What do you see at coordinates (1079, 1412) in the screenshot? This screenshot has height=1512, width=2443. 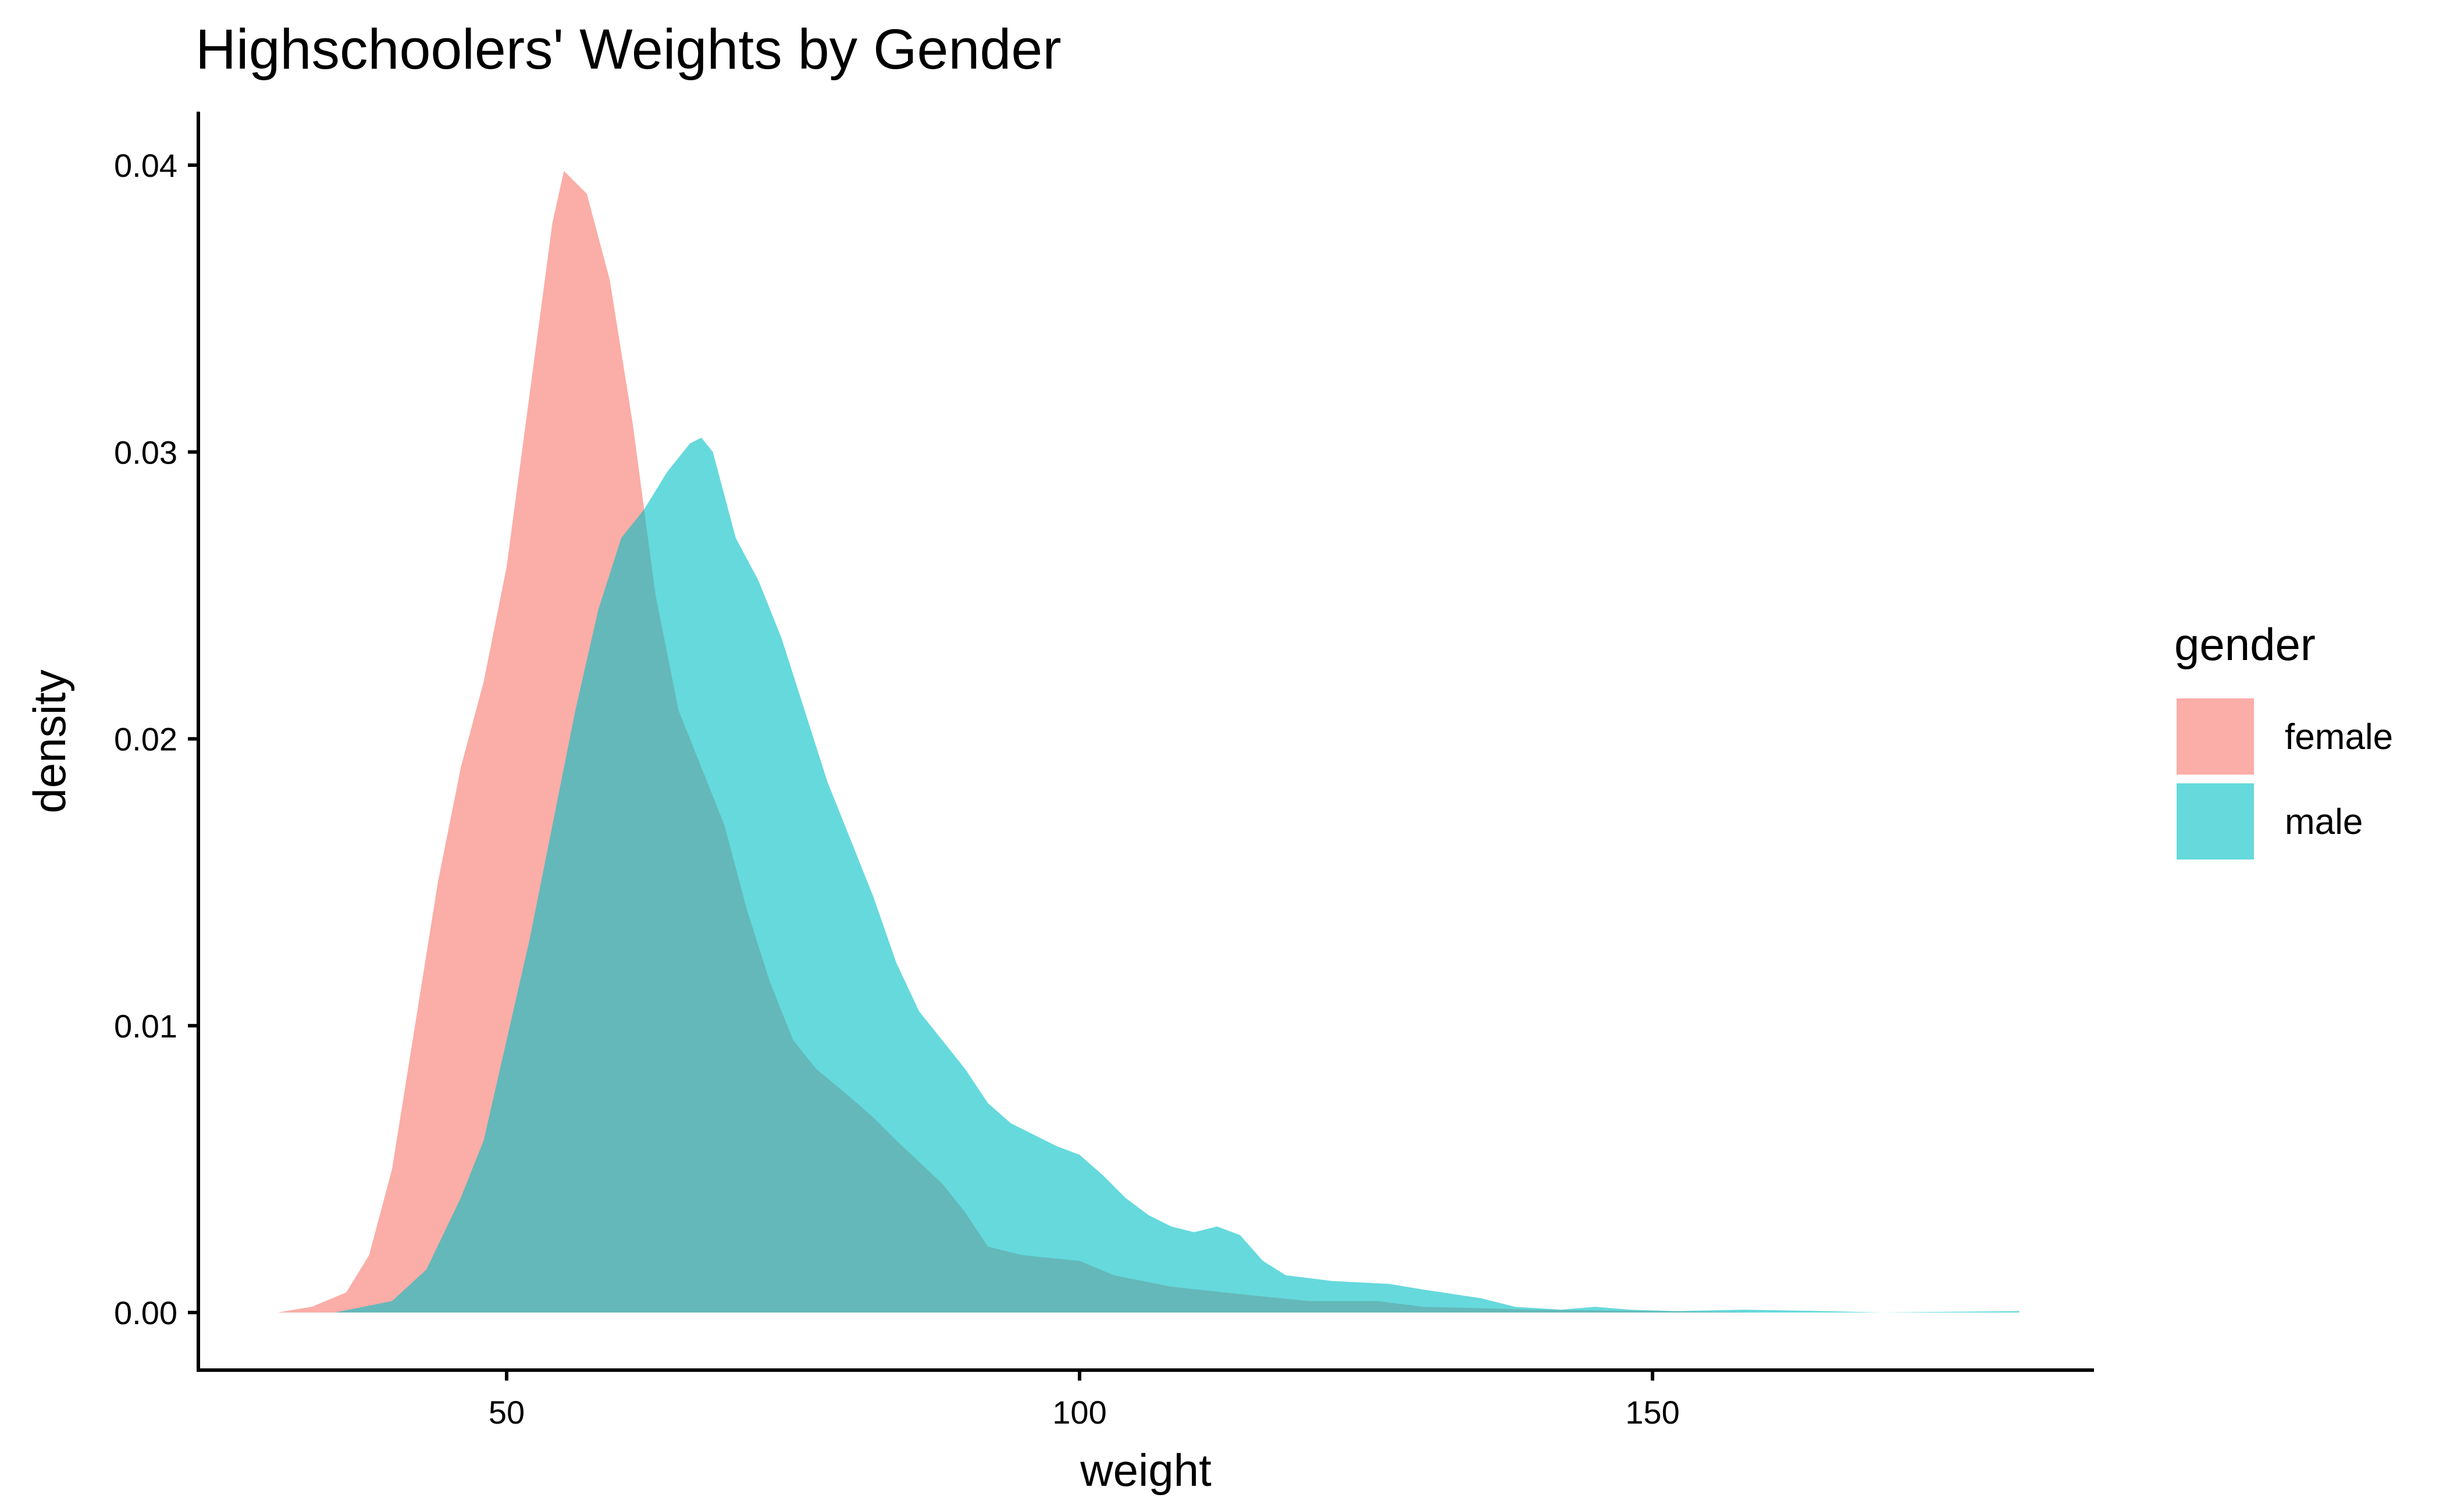 I see `x-tick-label: 100` at bounding box center [1079, 1412].